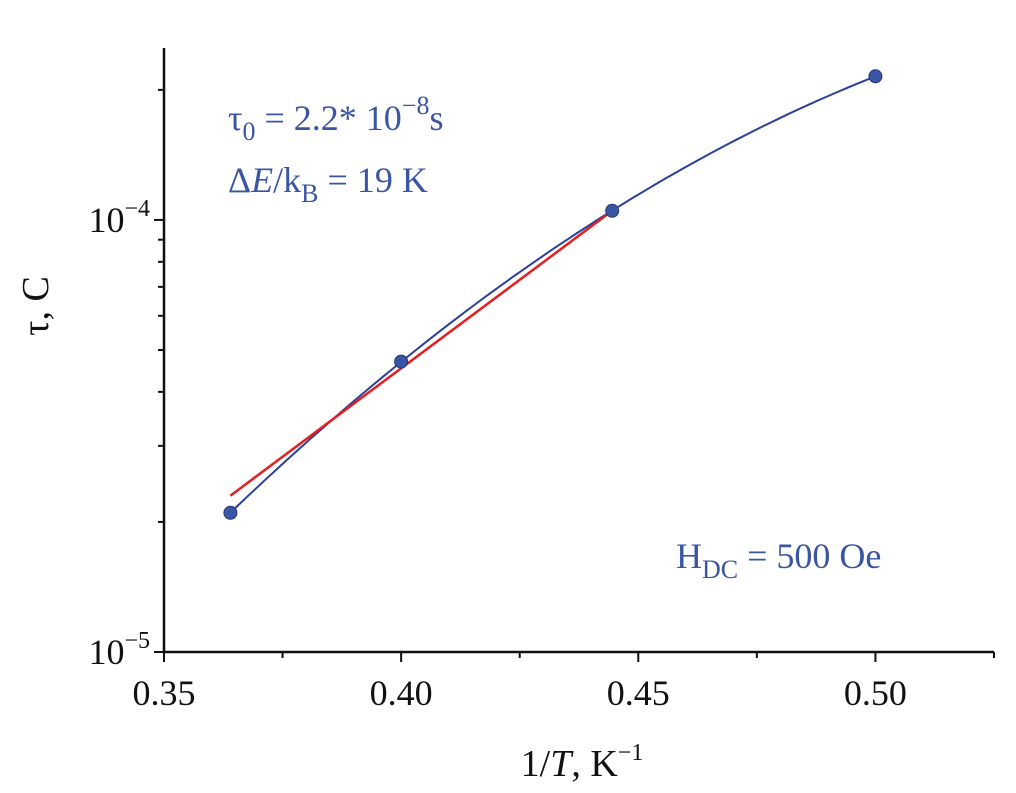 The height and width of the screenshot is (793, 1016). Describe the element at coordinates (536, 764) in the screenshot. I see `x-axis-title-prefix: 1/` at that location.